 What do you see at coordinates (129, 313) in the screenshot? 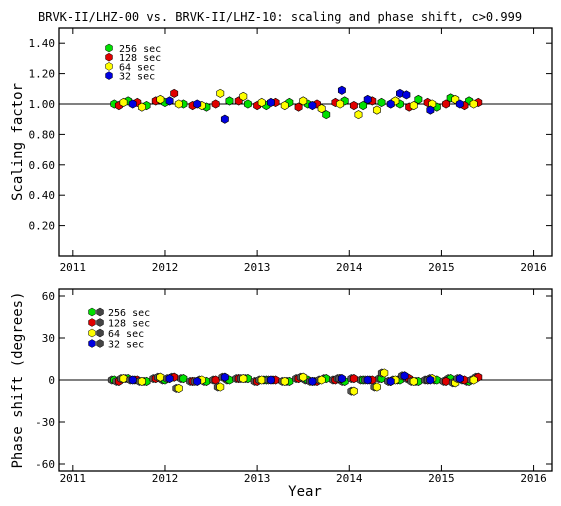
I see `legend-label-256-sec: 256 sec` at bounding box center [129, 313].